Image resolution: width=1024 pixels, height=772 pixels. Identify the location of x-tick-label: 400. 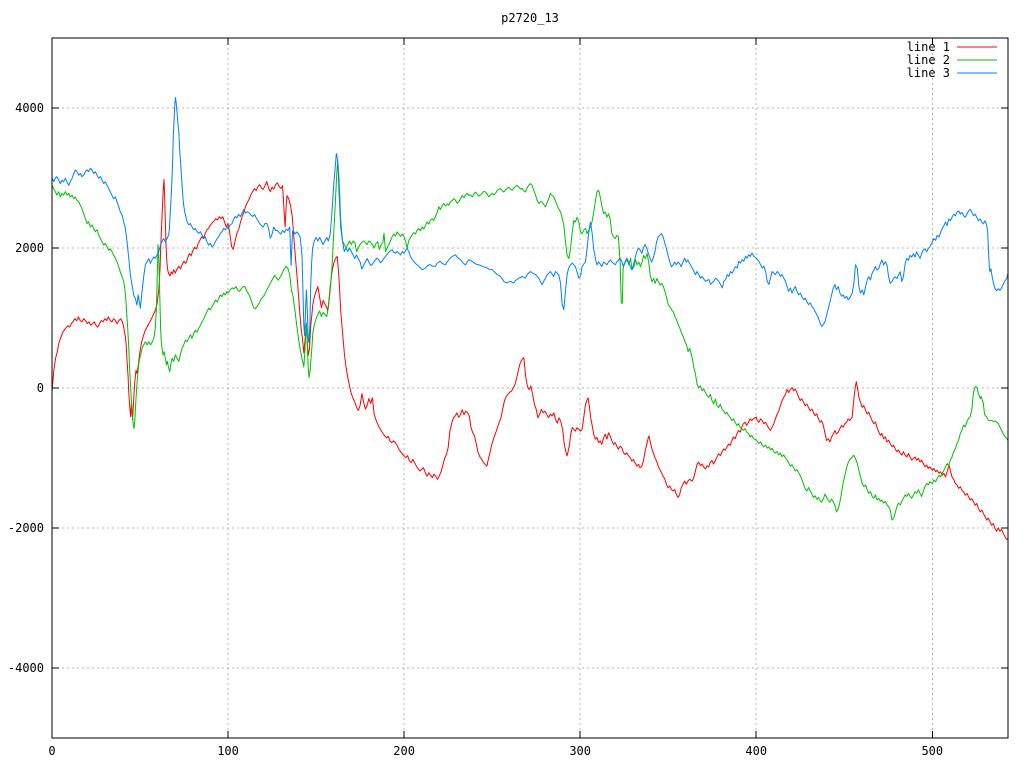
(756, 751).